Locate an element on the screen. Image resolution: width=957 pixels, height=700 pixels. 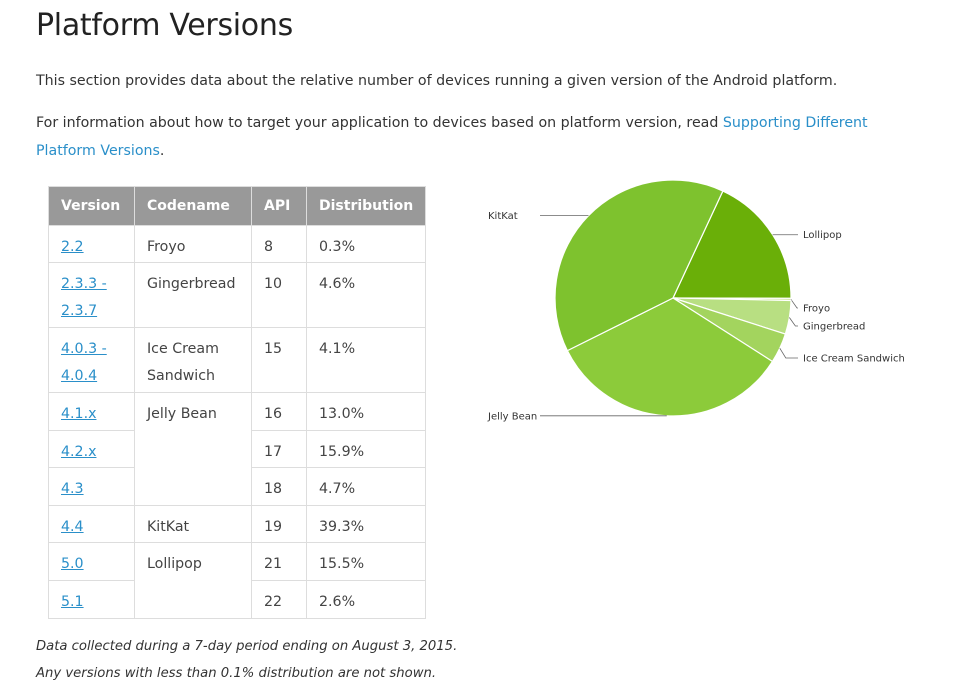
pie-label-froyo: Froyo is located at coordinates (816, 309).